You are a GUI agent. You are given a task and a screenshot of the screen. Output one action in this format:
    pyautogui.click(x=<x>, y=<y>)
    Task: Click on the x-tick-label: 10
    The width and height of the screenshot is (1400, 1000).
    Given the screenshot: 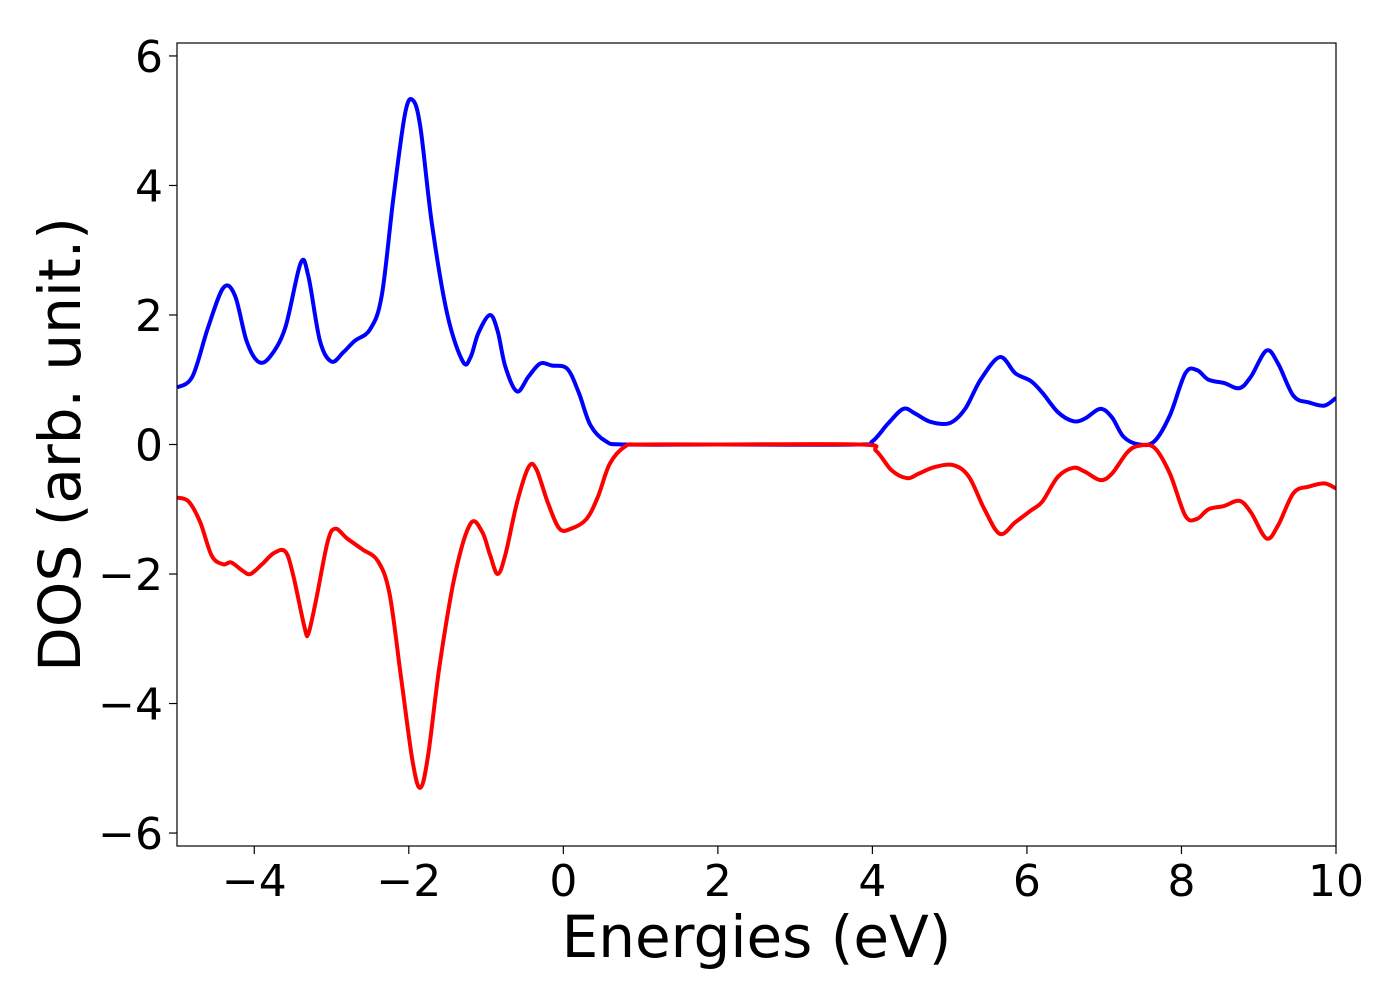 What is the action you would take?
    pyautogui.click(x=1336, y=881)
    